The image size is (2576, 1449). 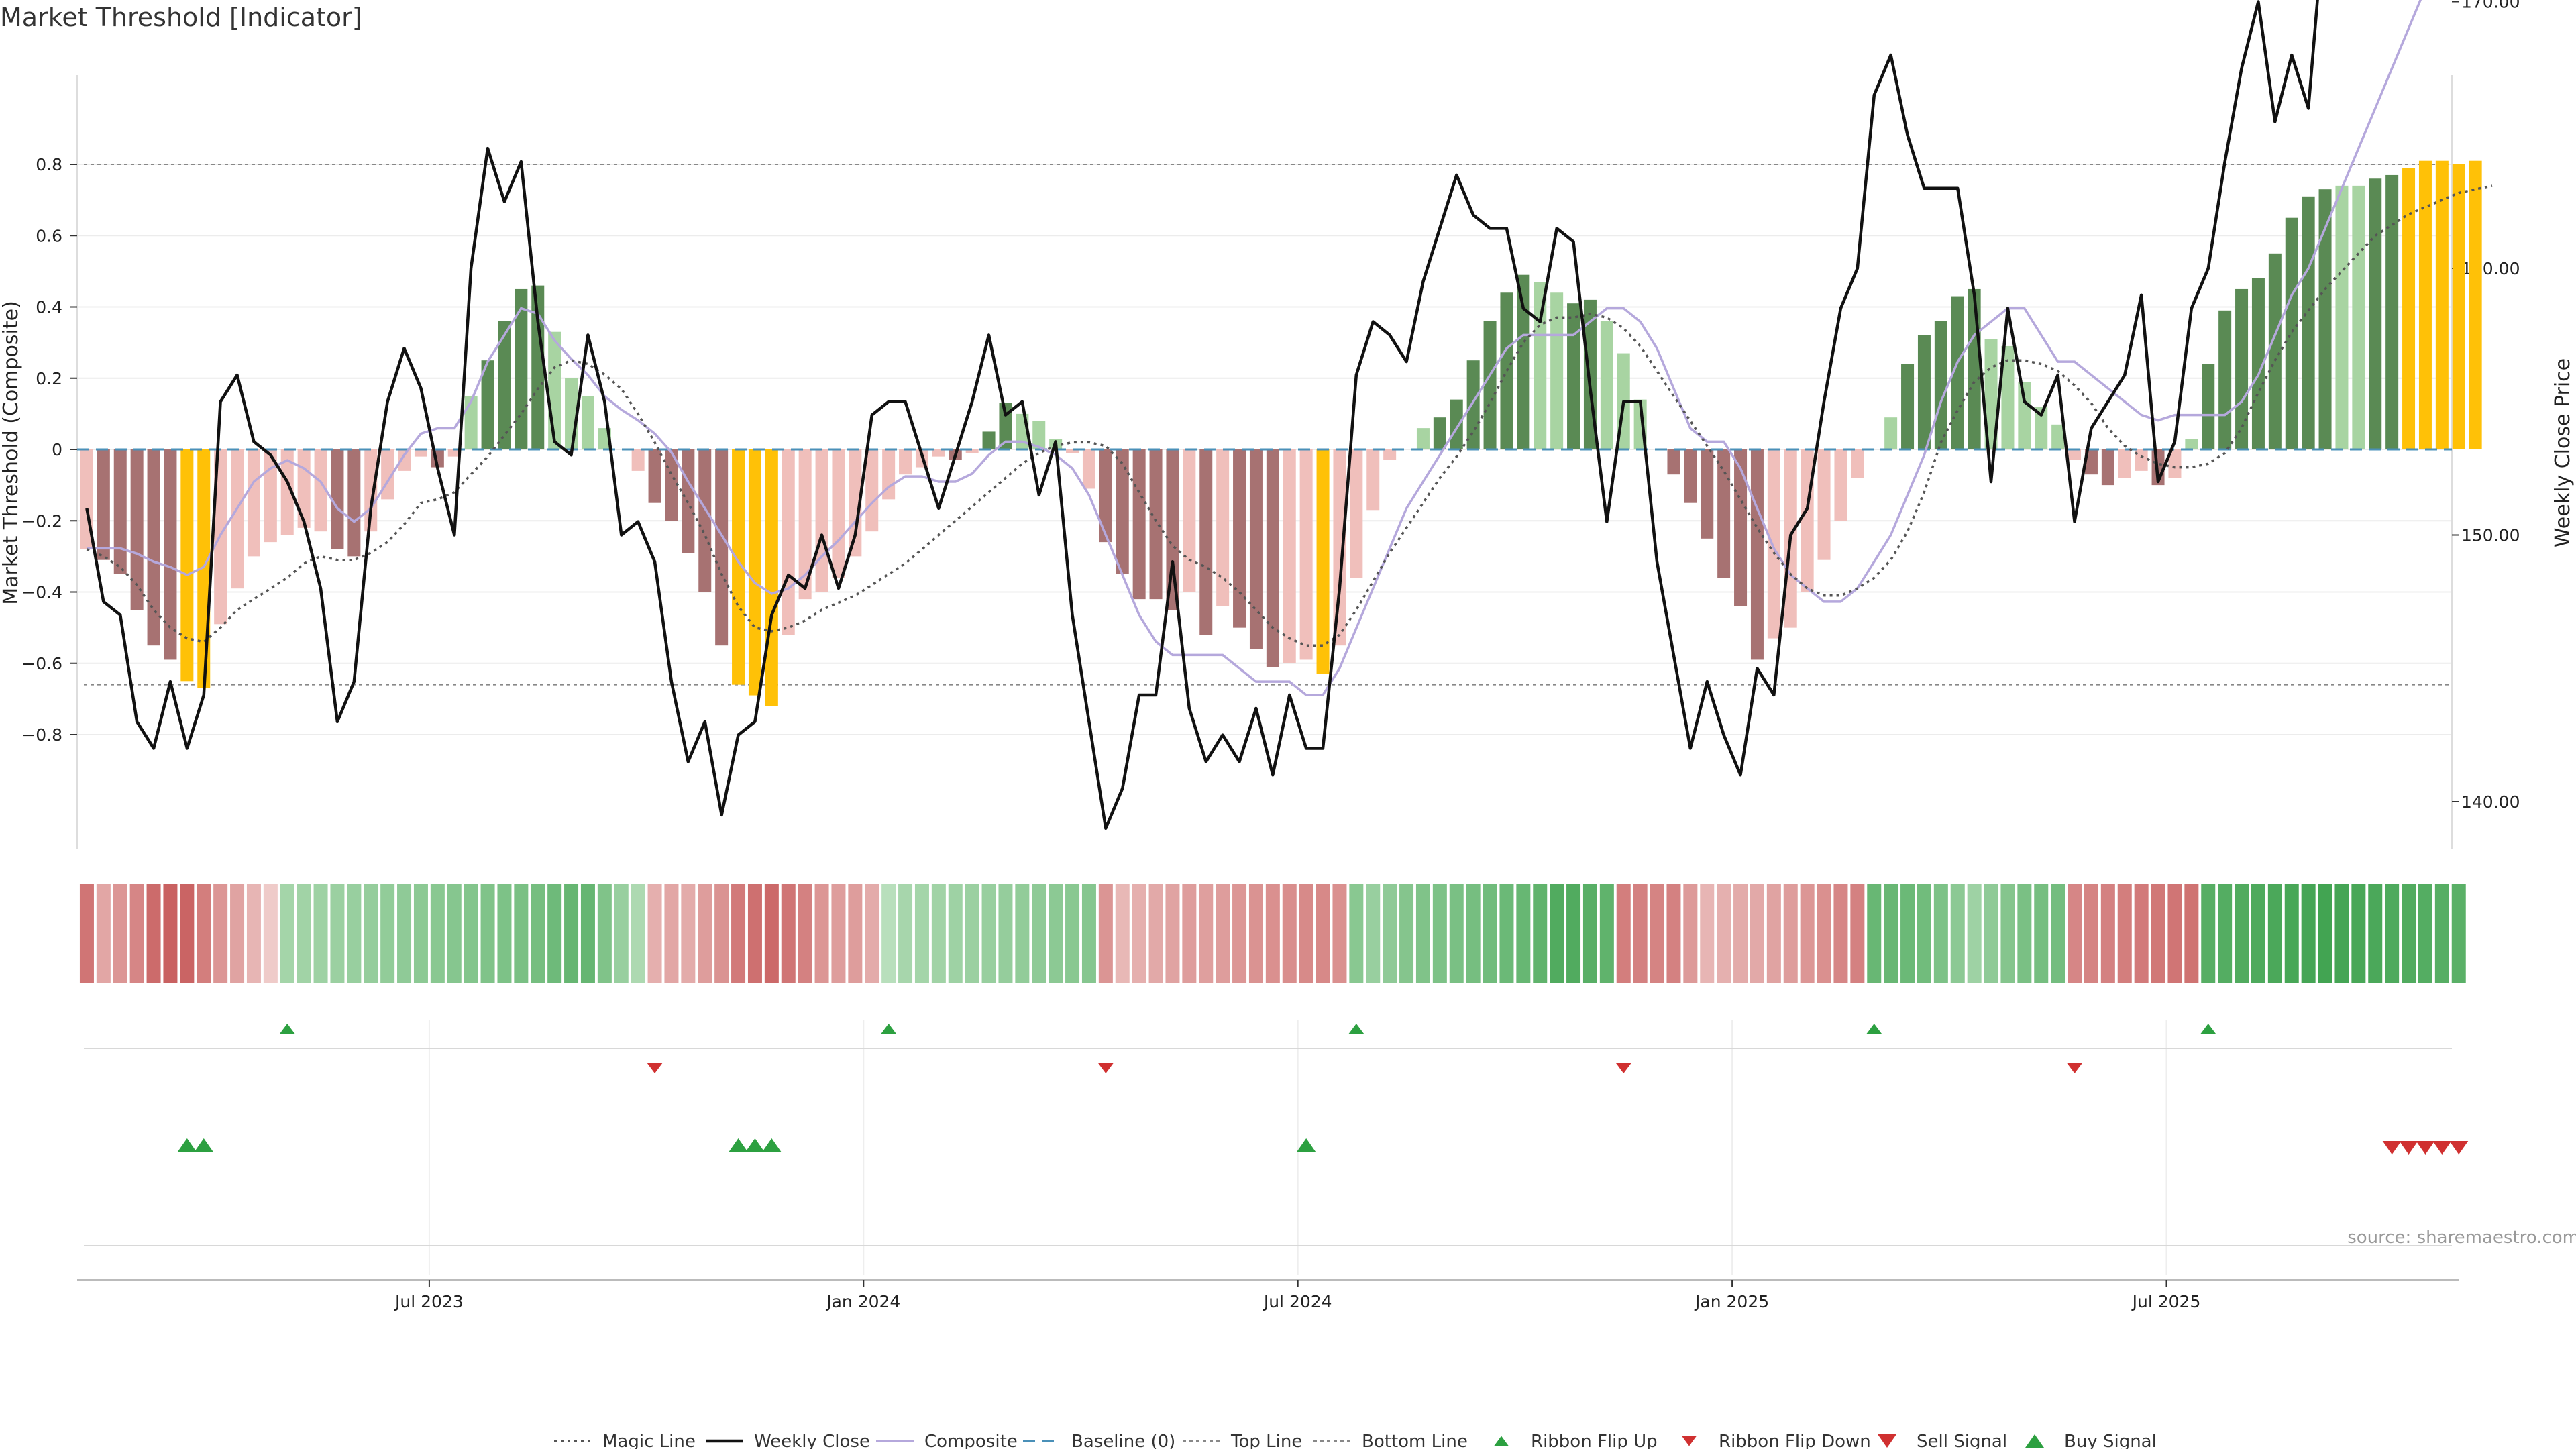 What do you see at coordinates (1795, 1440) in the screenshot?
I see `legend-label: Ribbon Flip Down` at bounding box center [1795, 1440].